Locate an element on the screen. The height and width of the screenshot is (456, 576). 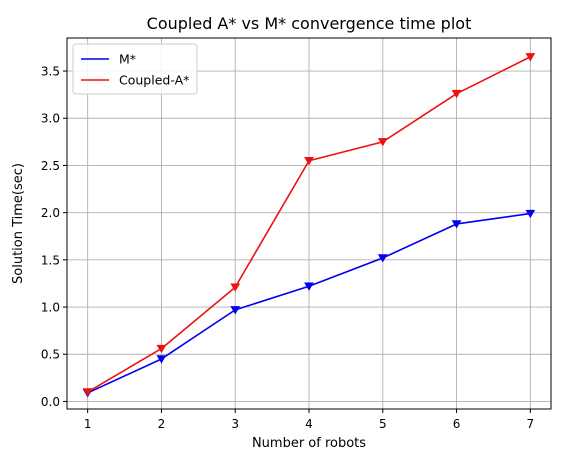
legend-entry-label: Coupled-A* is located at coordinates (154, 80).